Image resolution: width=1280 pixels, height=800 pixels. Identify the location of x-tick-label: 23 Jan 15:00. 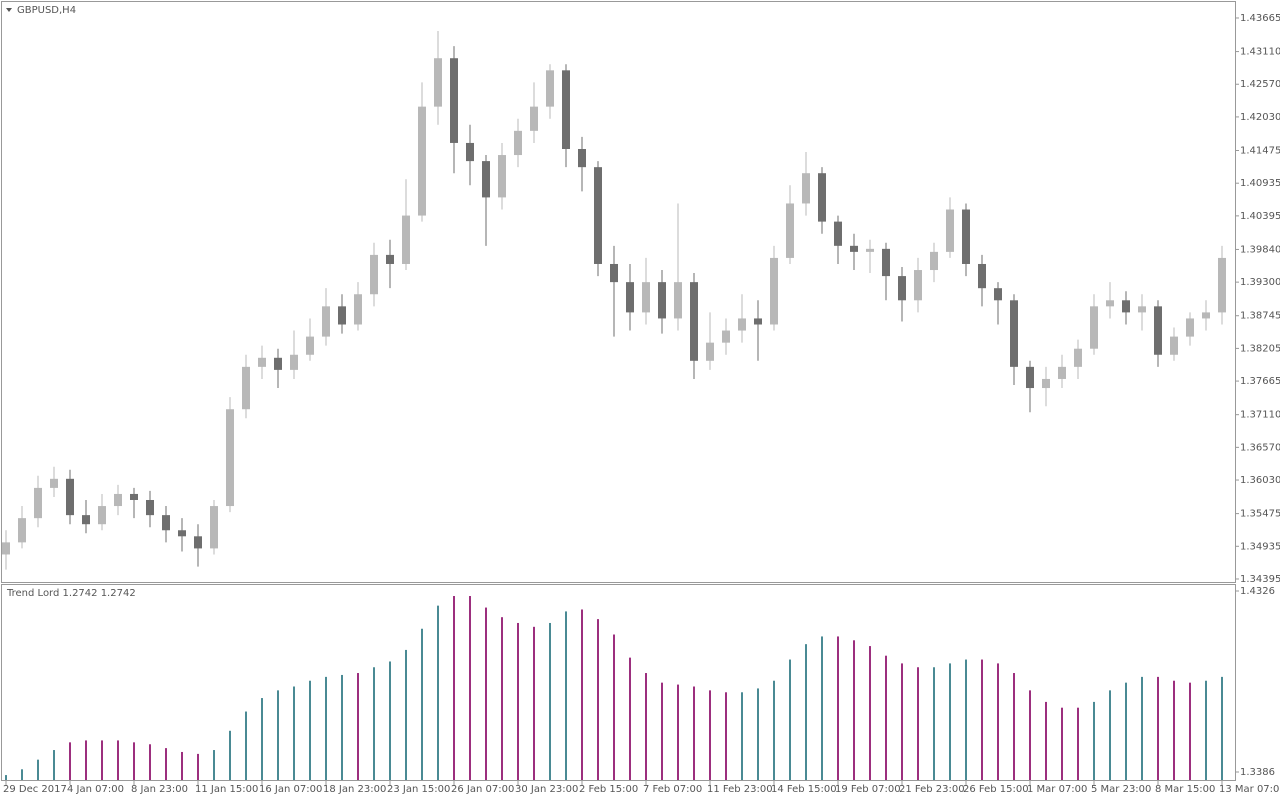
(418, 789).